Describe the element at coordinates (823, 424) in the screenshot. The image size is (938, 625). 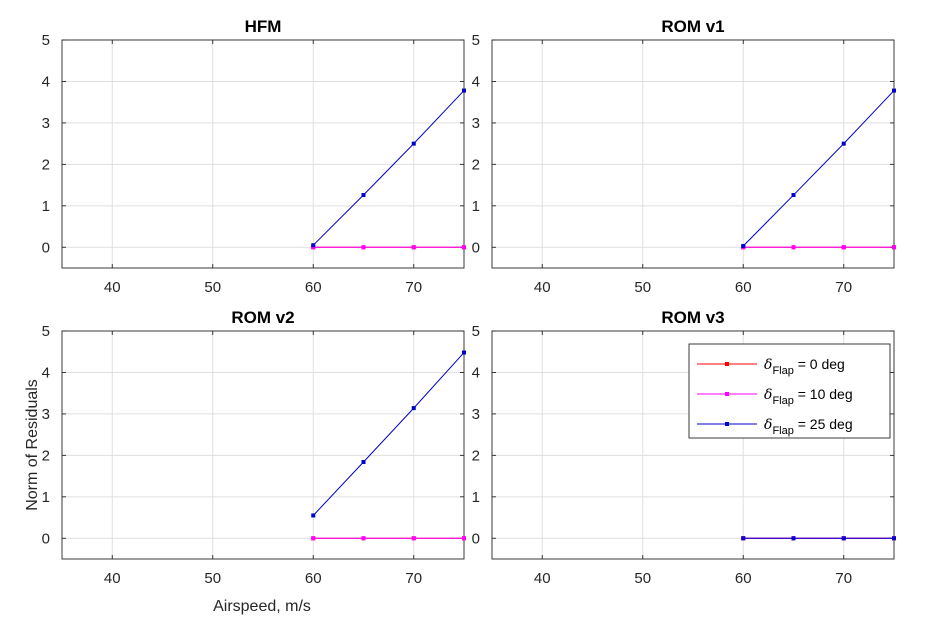
I see `legend-suffix: = 25 deg` at that location.